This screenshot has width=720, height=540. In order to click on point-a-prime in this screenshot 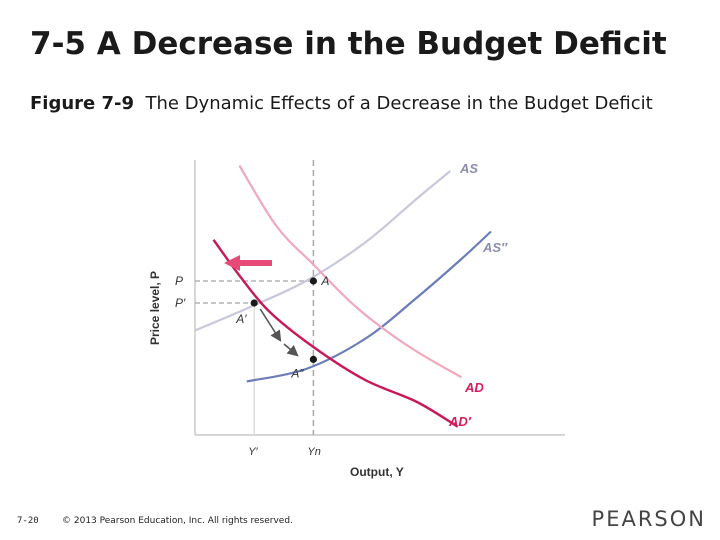, I will do `click(254, 303)`.